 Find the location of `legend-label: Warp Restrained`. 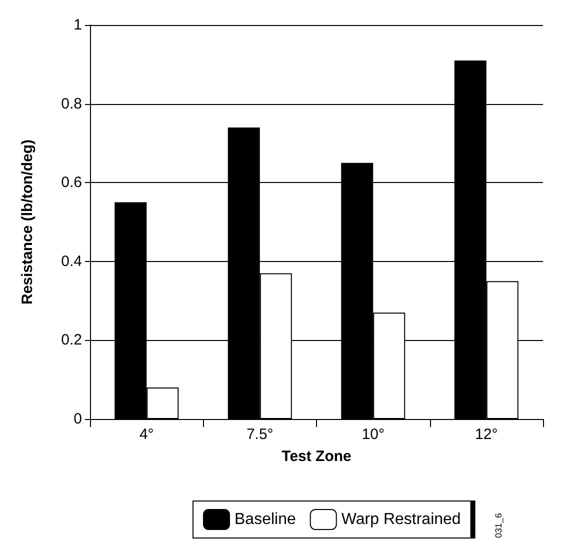

legend-label: Warp Restrained is located at coordinates (401, 519).